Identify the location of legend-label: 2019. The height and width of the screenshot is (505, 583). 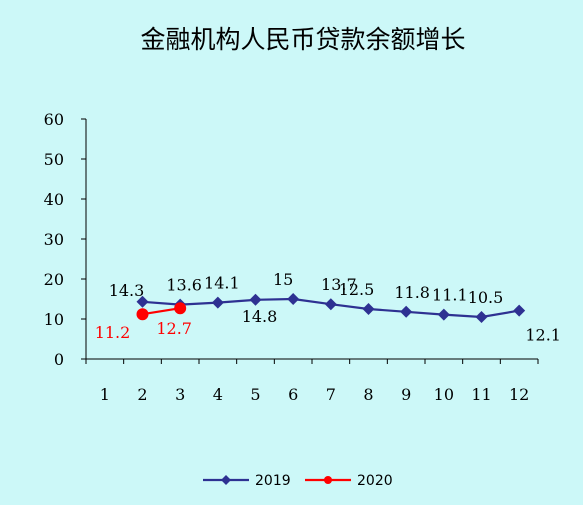
(273, 481).